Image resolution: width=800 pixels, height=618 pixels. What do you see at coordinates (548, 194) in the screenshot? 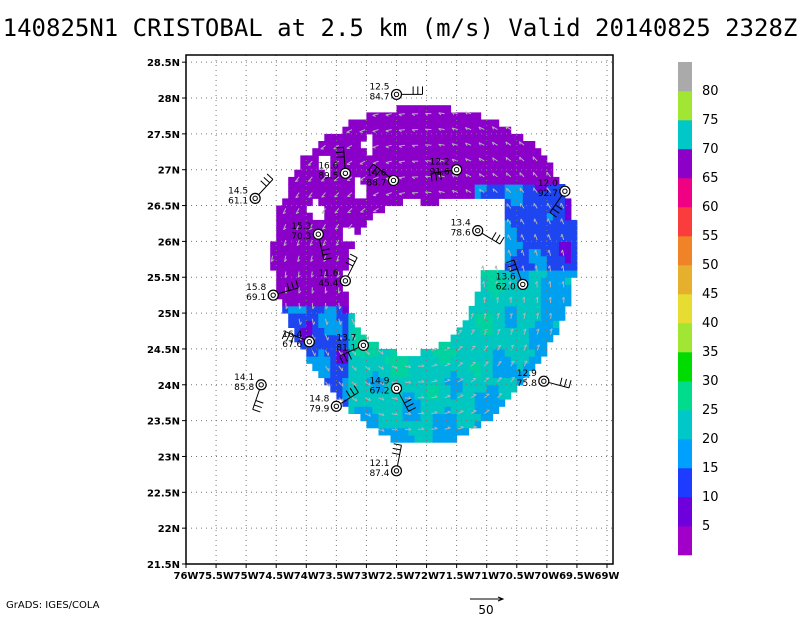
I see `station-direction-label: 92.7` at bounding box center [548, 194].